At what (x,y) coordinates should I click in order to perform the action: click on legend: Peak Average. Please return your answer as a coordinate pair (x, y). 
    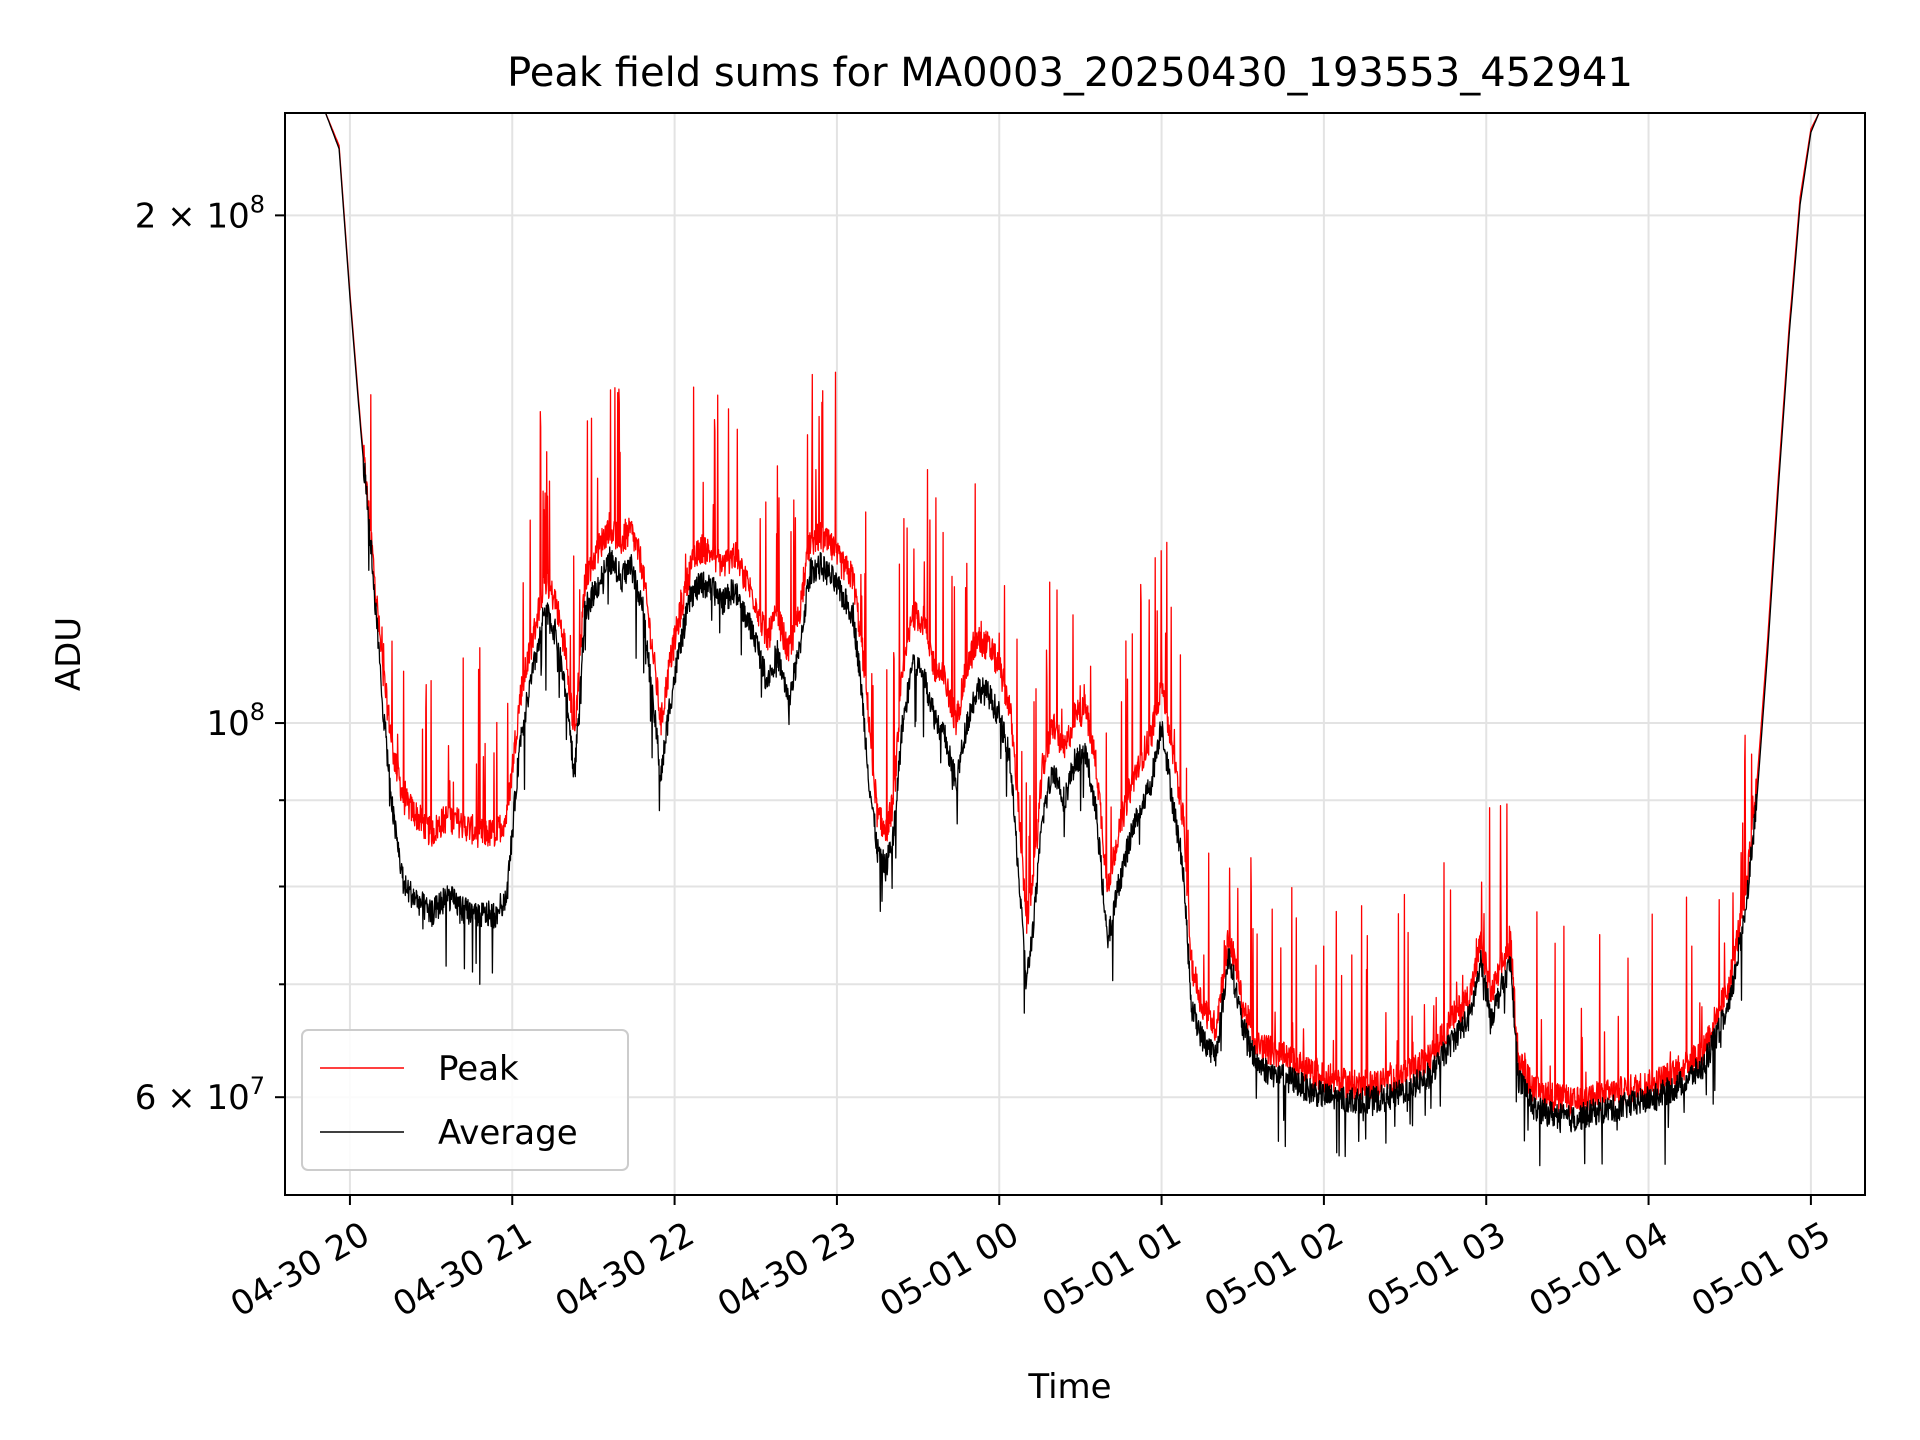
    Looking at the image, I should click on (465, 1100).